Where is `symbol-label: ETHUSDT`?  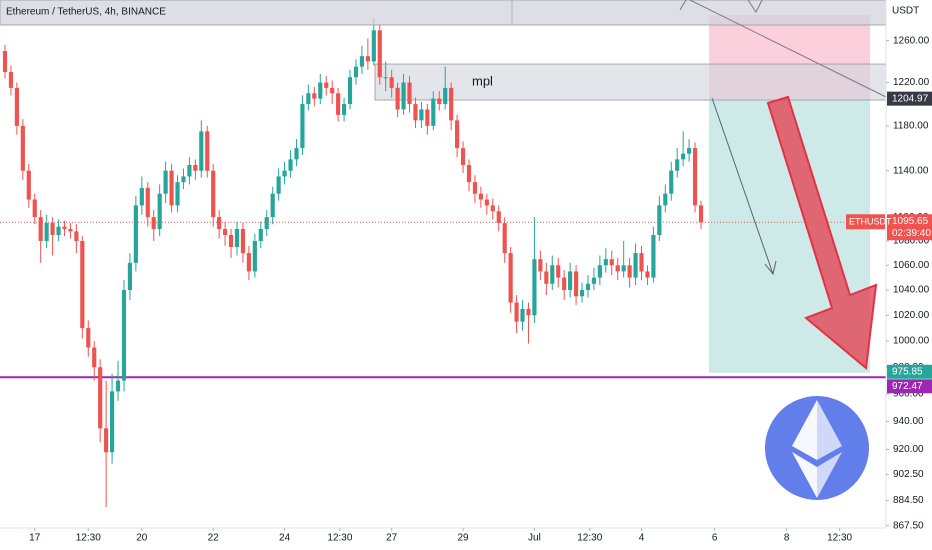
symbol-label: ETHUSDT is located at coordinates (870, 222).